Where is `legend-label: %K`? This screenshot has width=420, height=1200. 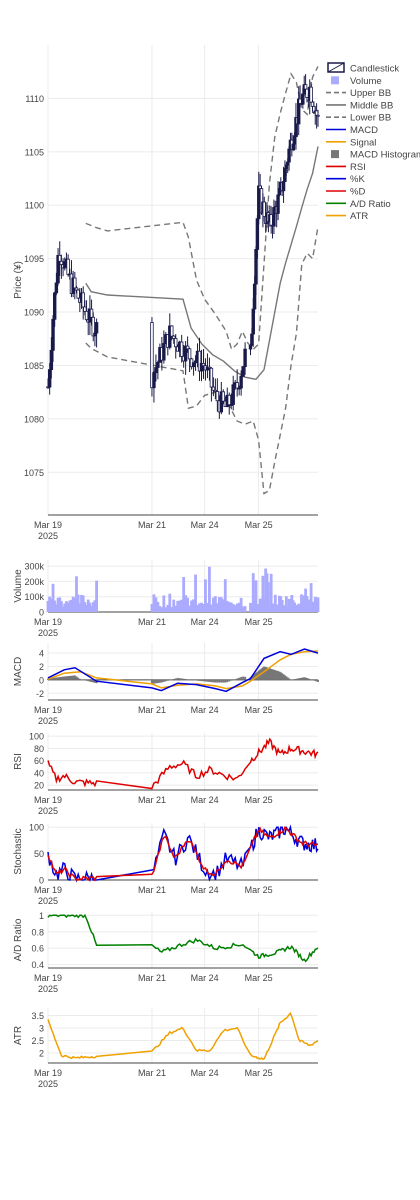 legend-label: %K is located at coordinates (357, 179).